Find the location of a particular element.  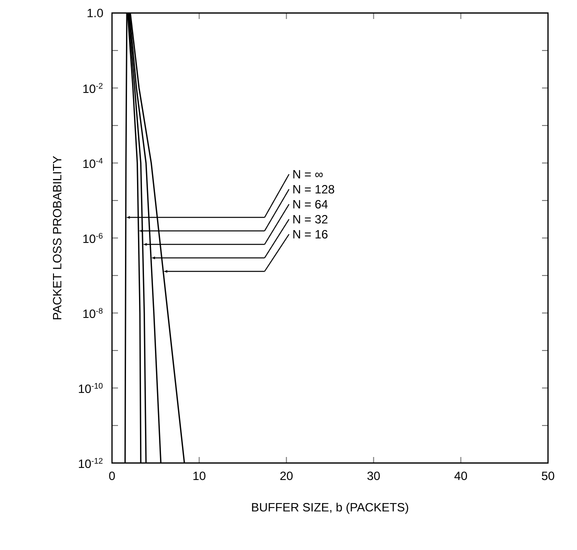

x-axis-title: BUFFER SIZE, b (PACKETS) is located at coordinates (330, 508).